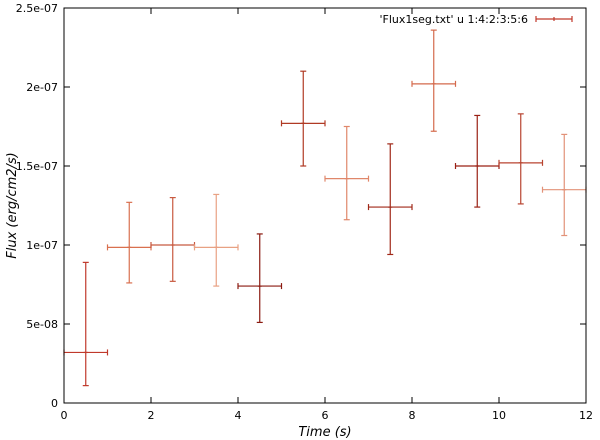 The width and height of the screenshot is (600, 440). I want to click on x-tick-label: 0, so click(64, 415).